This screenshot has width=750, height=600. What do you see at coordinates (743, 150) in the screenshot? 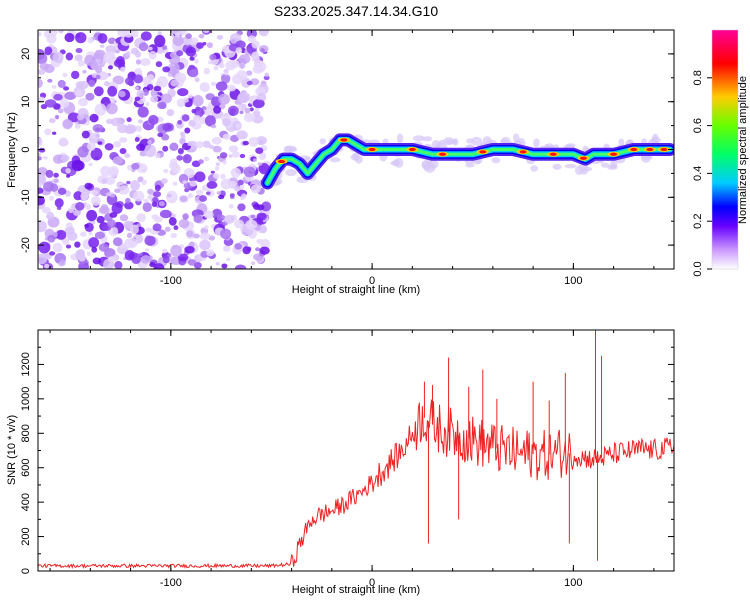
I see `colorbar-label: Normalized spectral amplitude` at bounding box center [743, 150].